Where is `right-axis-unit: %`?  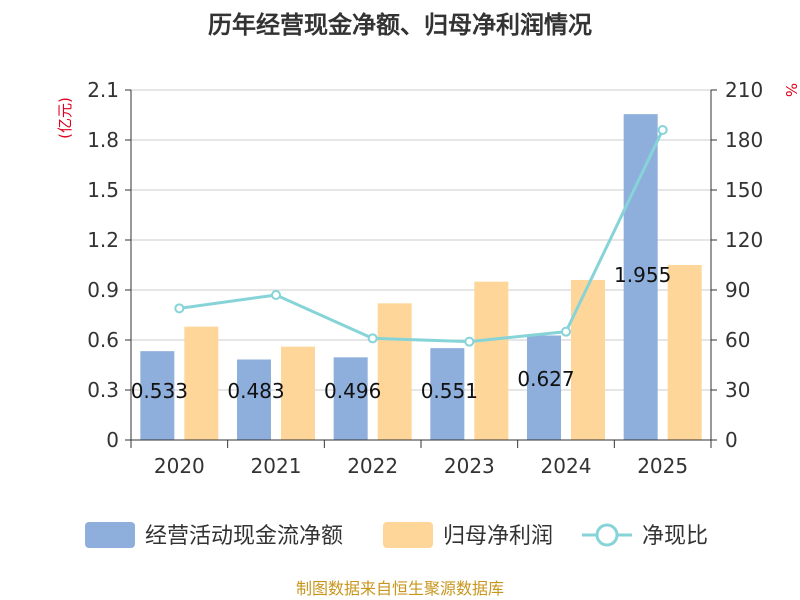
right-axis-unit: % is located at coordinates (791, 90).